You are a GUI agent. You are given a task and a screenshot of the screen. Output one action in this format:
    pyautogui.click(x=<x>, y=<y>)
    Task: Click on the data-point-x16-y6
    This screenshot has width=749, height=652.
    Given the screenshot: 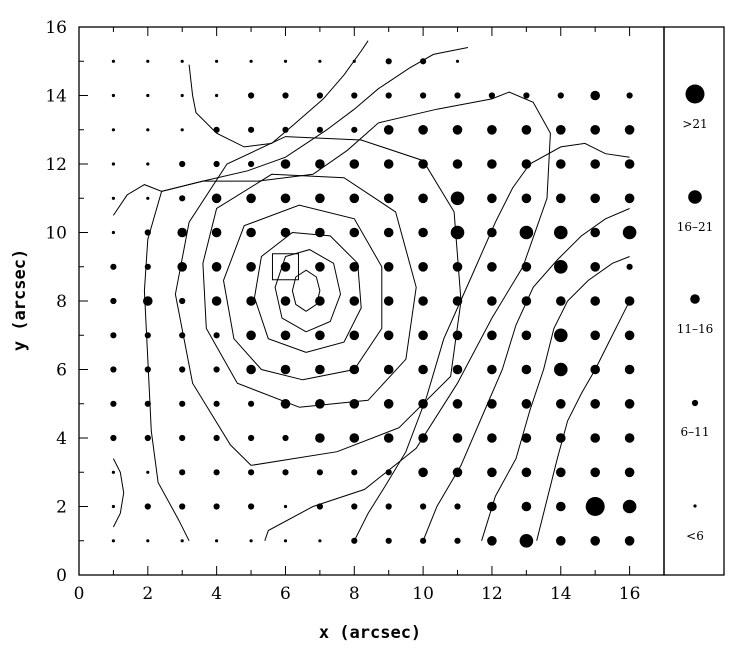 What is the action you would take?
    pyautogui.click(x=629, y=369)
    